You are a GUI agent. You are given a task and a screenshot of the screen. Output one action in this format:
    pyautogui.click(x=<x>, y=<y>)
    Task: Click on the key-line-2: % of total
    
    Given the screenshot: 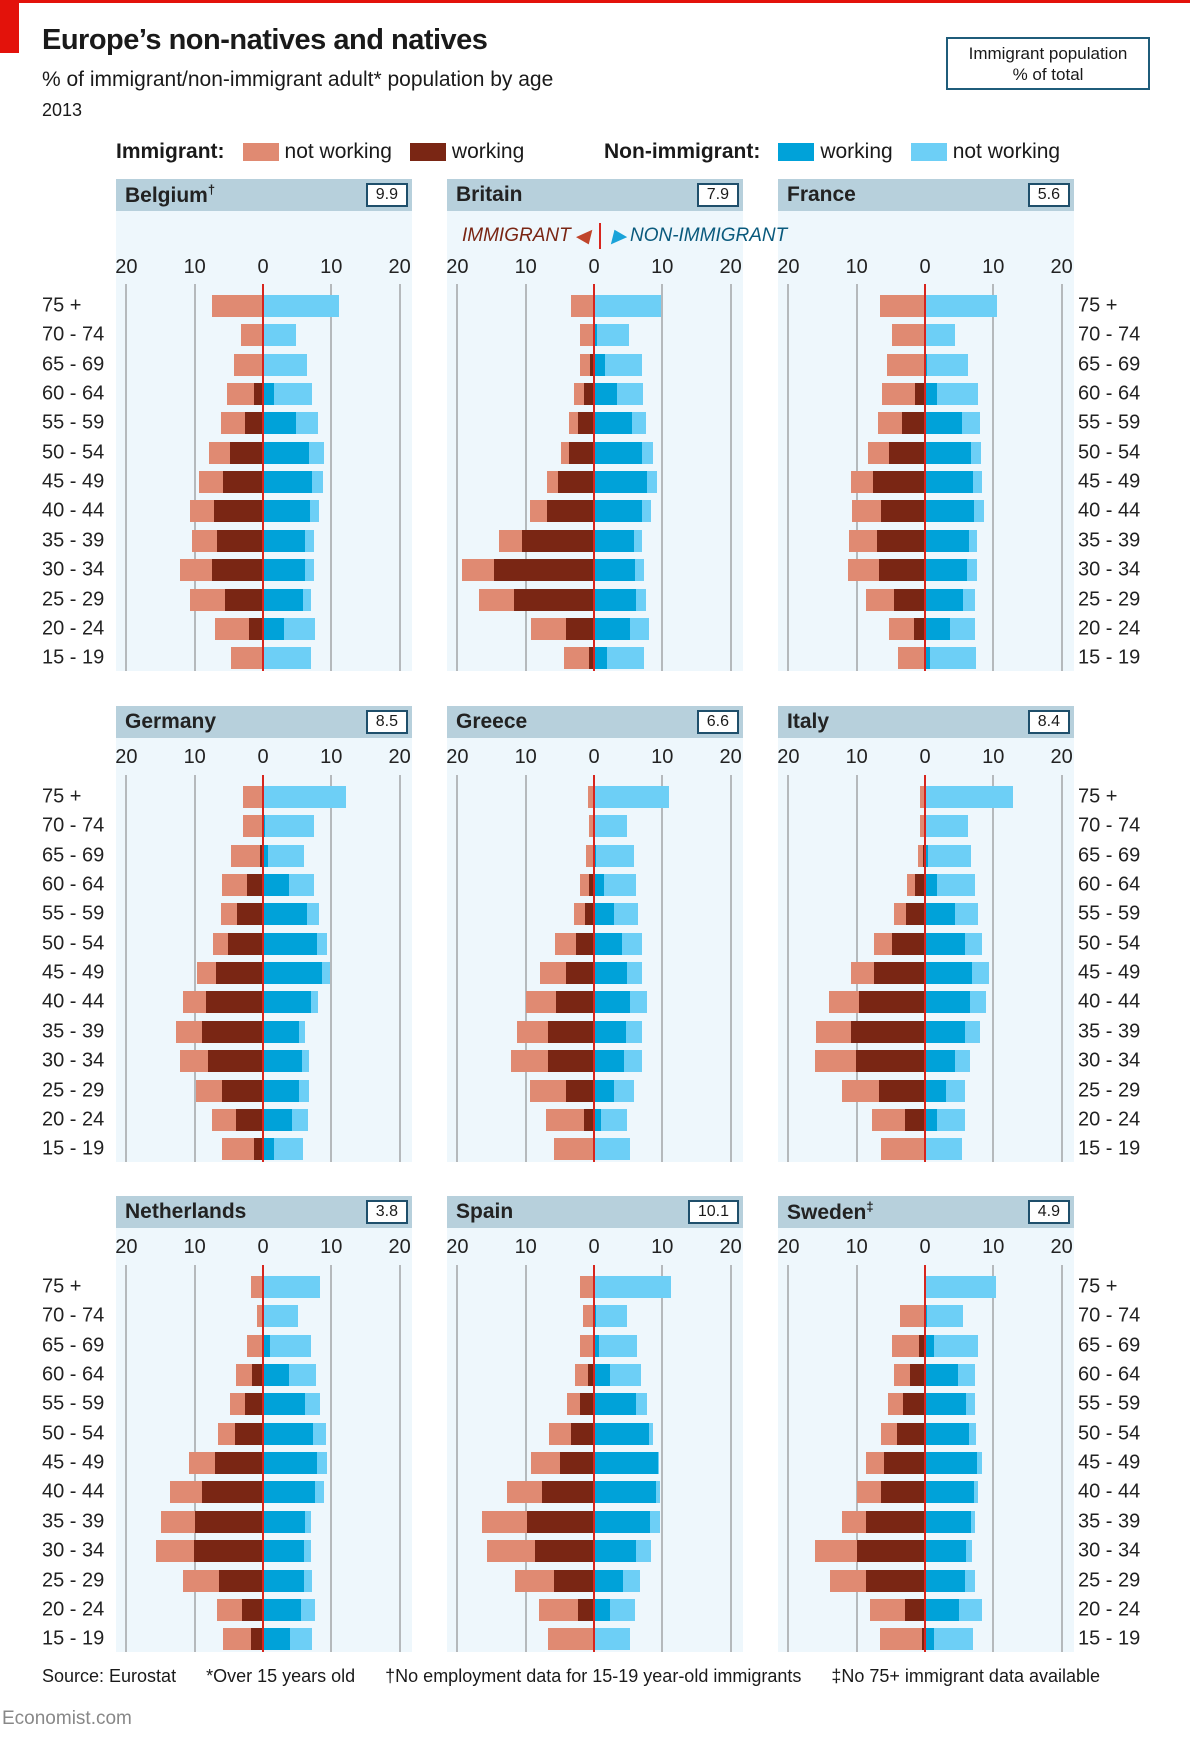 What is the action you would take?
    pyautogui.click(x=1048, y=74)
    